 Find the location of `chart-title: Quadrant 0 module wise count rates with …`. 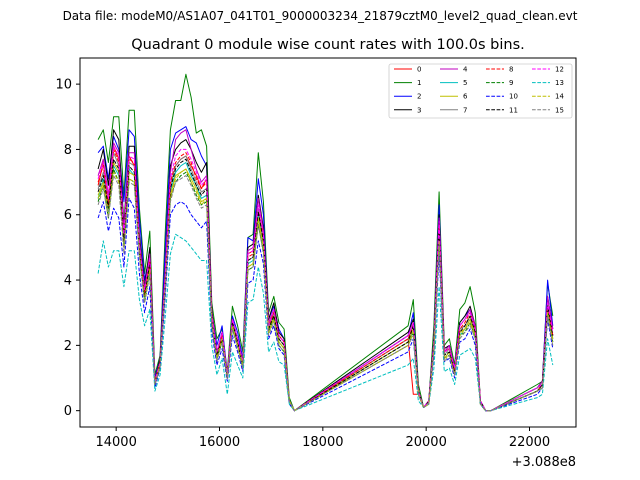

chart-title: Quadrant 0 module wise count rates with … is located at coordinates (328, 45).